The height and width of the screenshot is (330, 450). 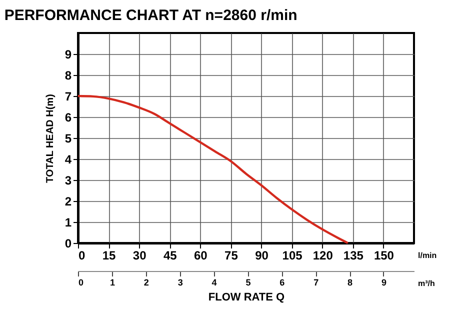 I want to click on x2-tick-label: 7, so click(x=316, y=283).